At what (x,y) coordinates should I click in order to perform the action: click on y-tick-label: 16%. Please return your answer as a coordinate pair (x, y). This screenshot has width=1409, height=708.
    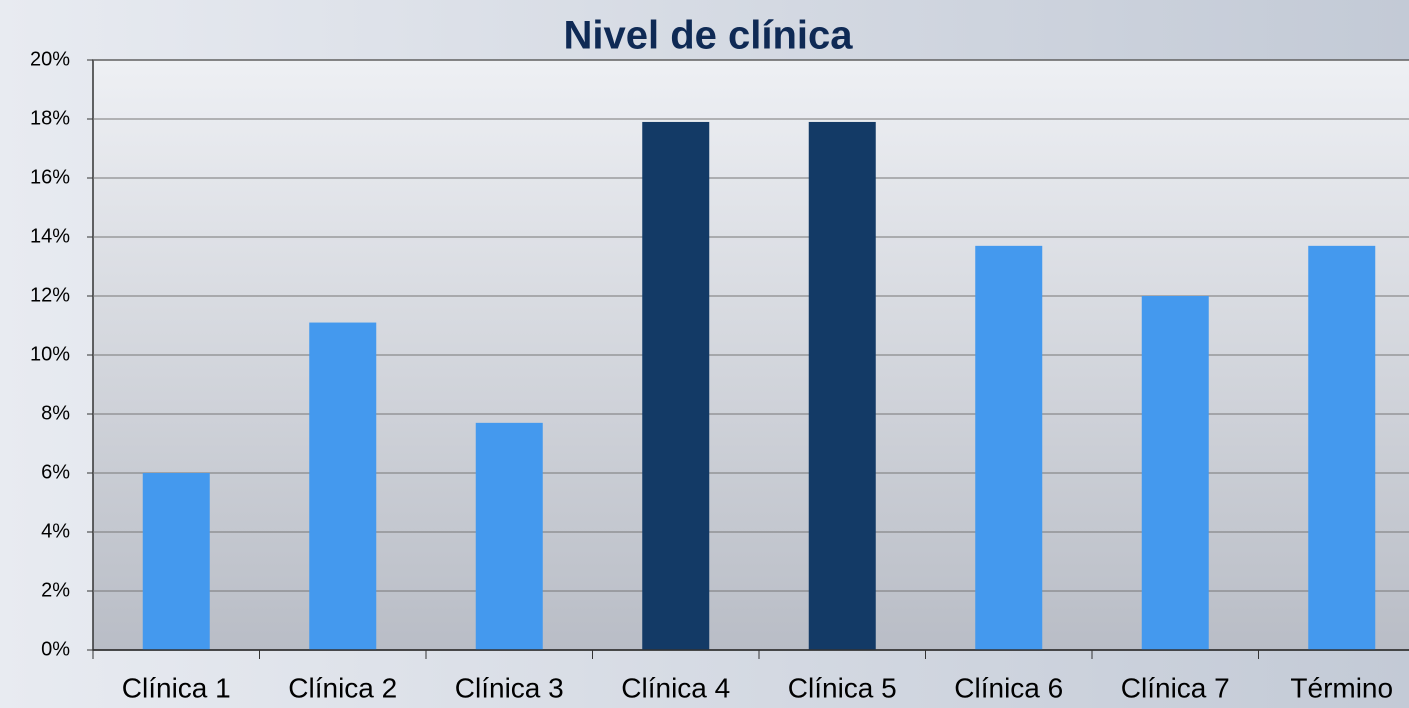
    Looking at the image, I should click on (50, 177).